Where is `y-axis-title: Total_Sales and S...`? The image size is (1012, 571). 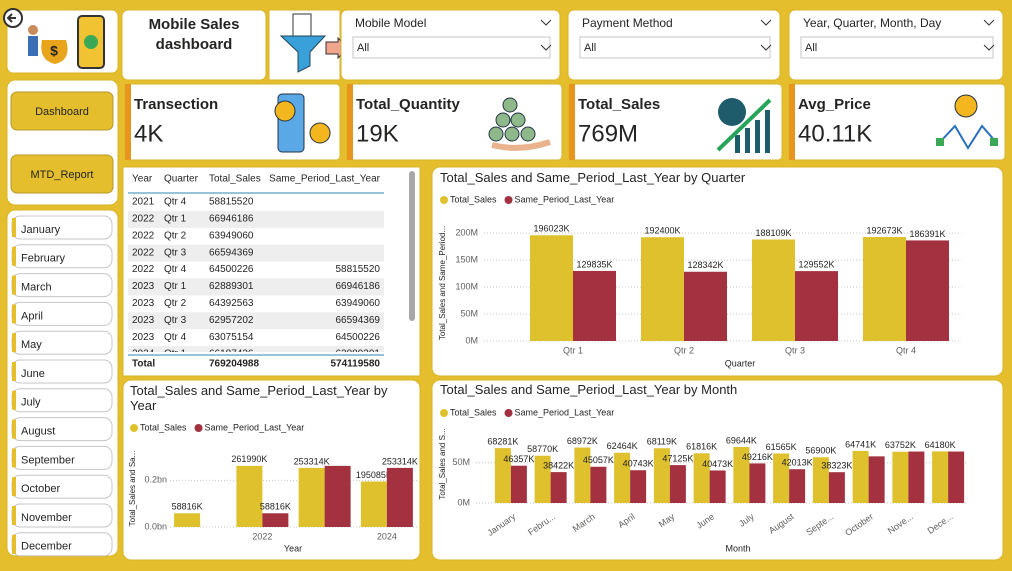 y-axis-title: Total_Sales and S... is located at coordinates (442, 463).